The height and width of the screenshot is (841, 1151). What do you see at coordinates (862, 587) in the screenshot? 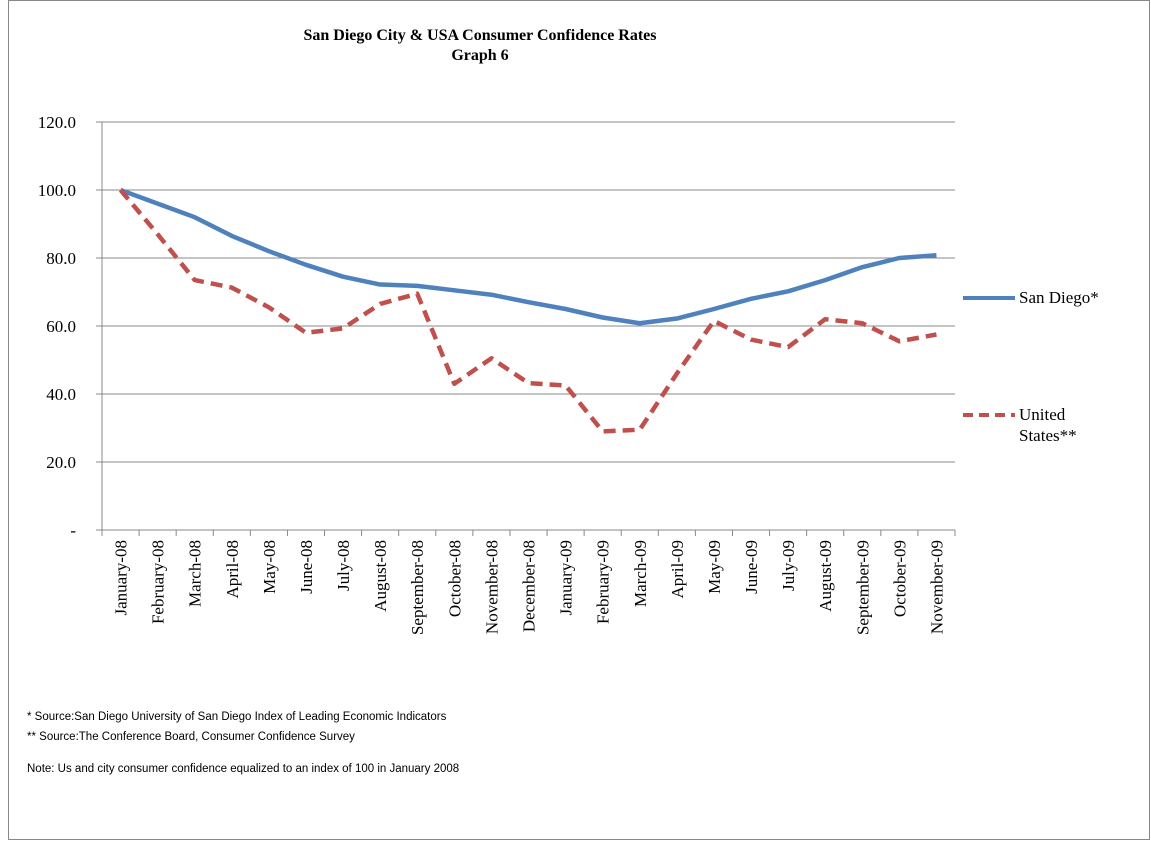
I see `x-tick-label: September-09` at bounding box center [862, 587].